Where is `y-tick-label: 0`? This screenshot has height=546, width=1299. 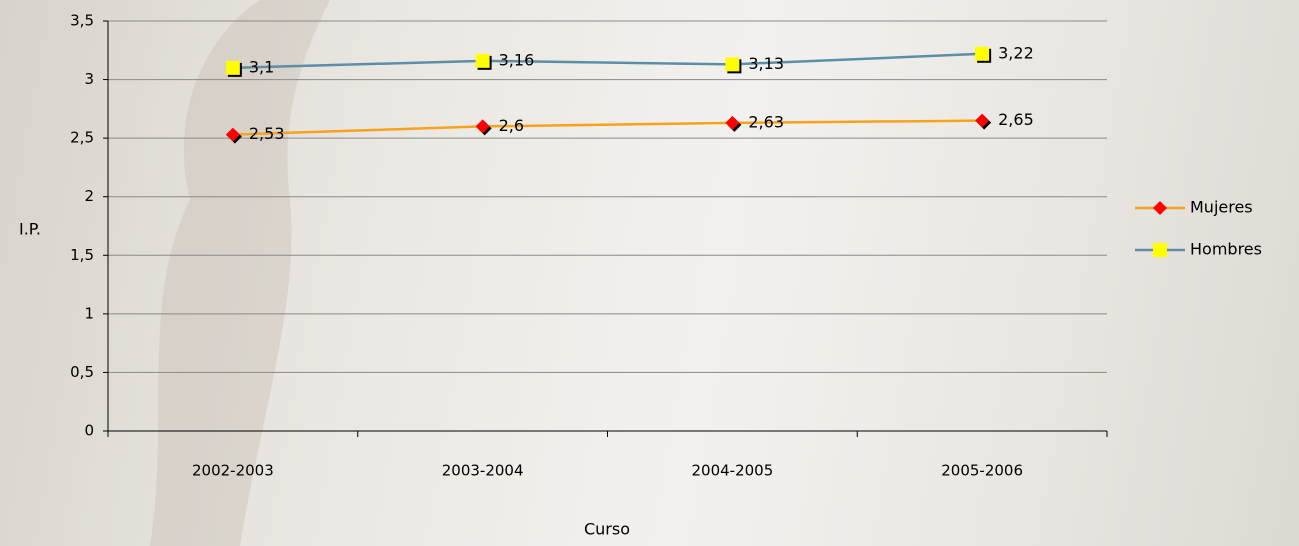 y-tick-label: 0 is located at coordinates (89, 431).